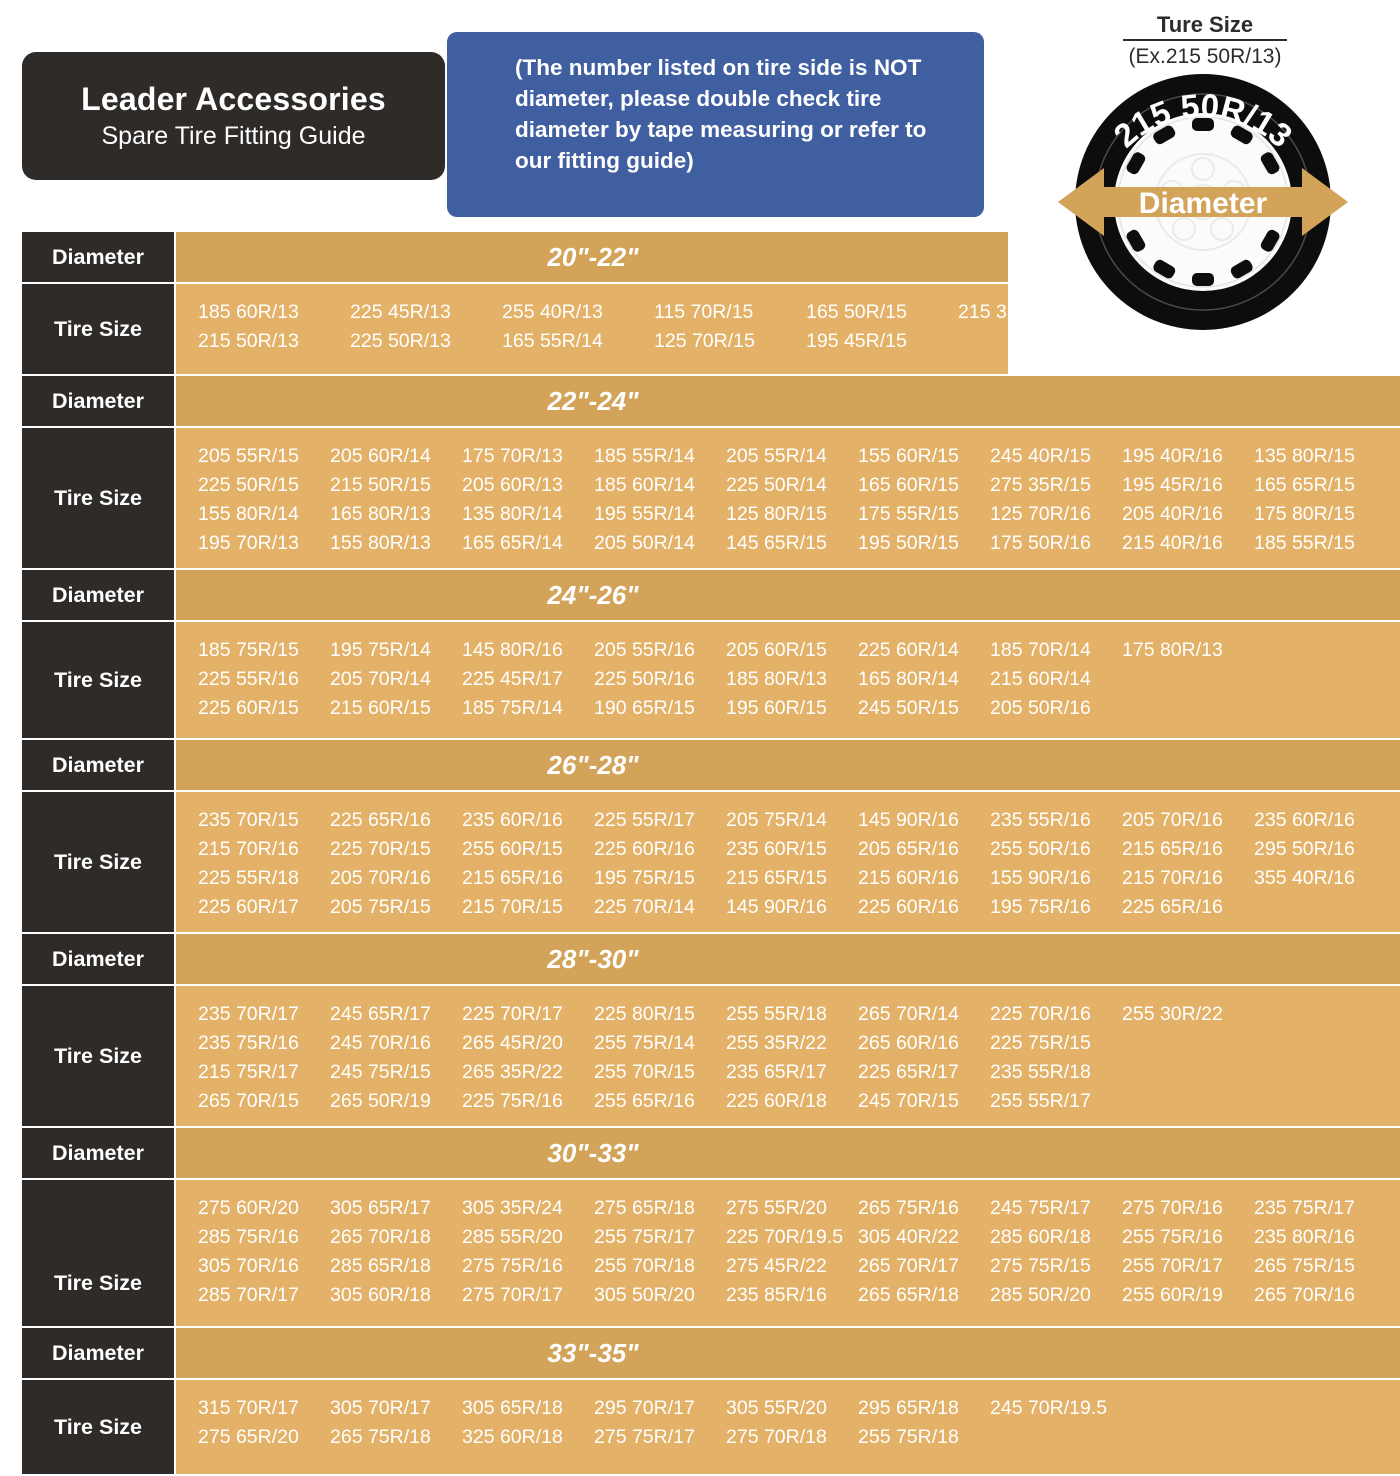  What do you see at coordinates (770, 1056) in the screenshot?
I see `tire-size-column: 255 55R/18 255 35R/22 235 65R/17 225 60R/18` at bounding box center [770, 1056].